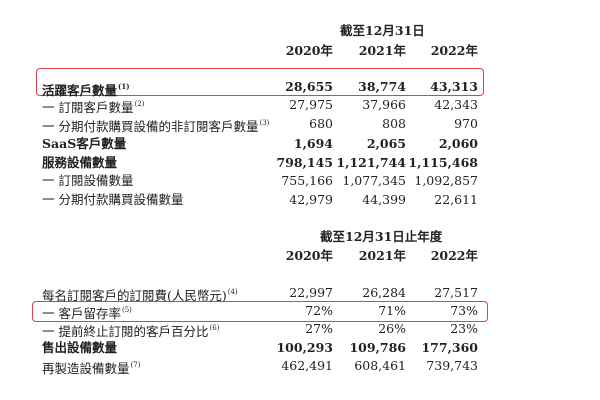  I want to click on row-label-text: 一 訂閱設備數量, so click(88, 180).